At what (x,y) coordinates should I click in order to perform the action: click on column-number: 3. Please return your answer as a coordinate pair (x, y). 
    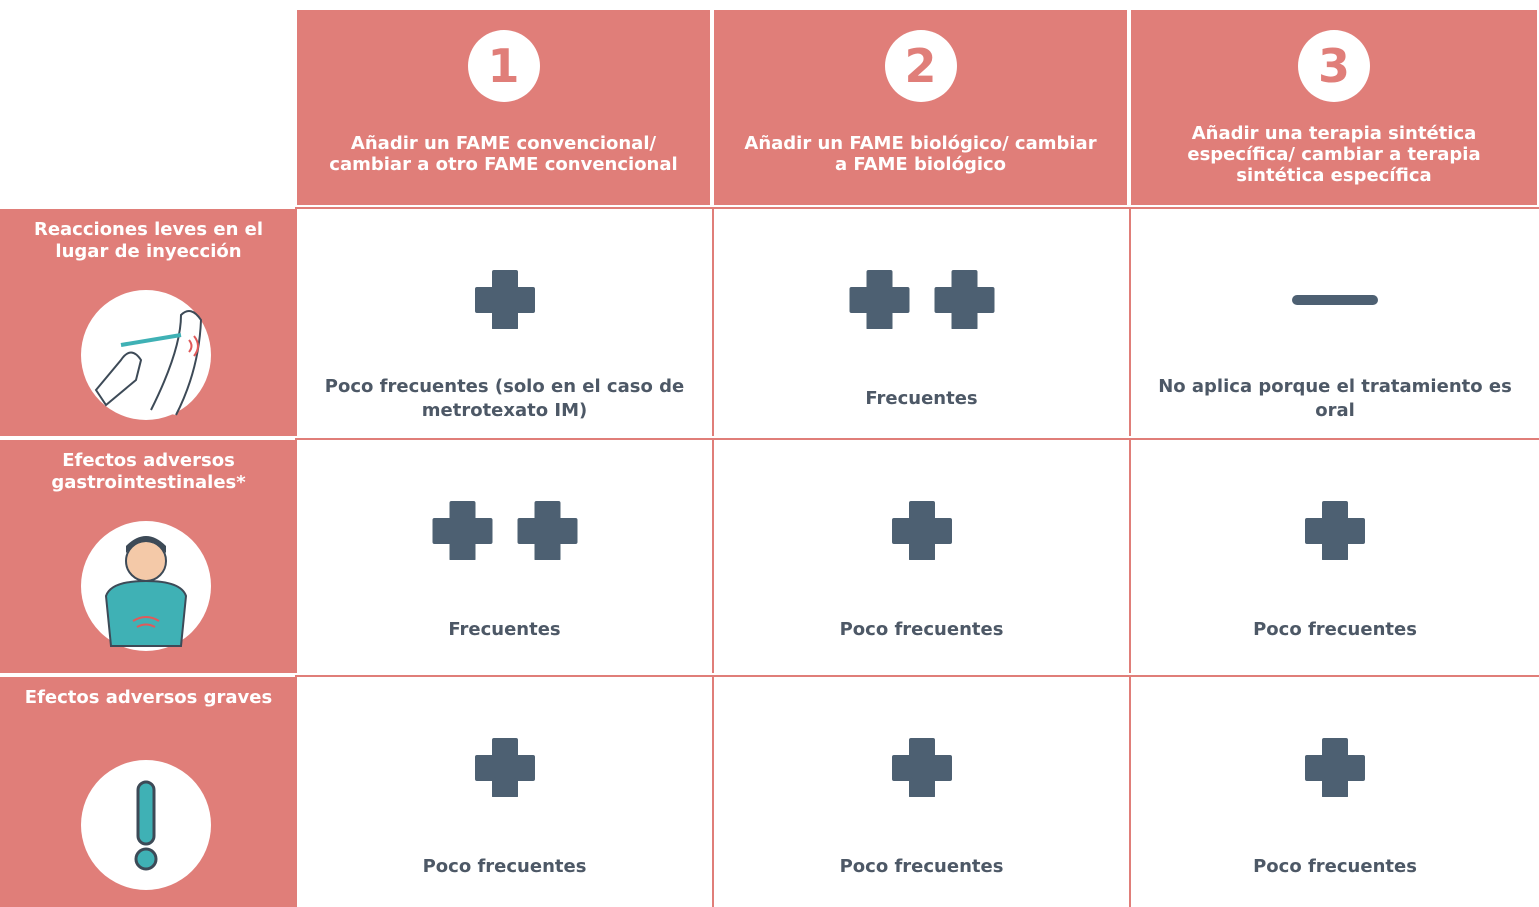
    Looking at the image, I should click on (1334, 66).